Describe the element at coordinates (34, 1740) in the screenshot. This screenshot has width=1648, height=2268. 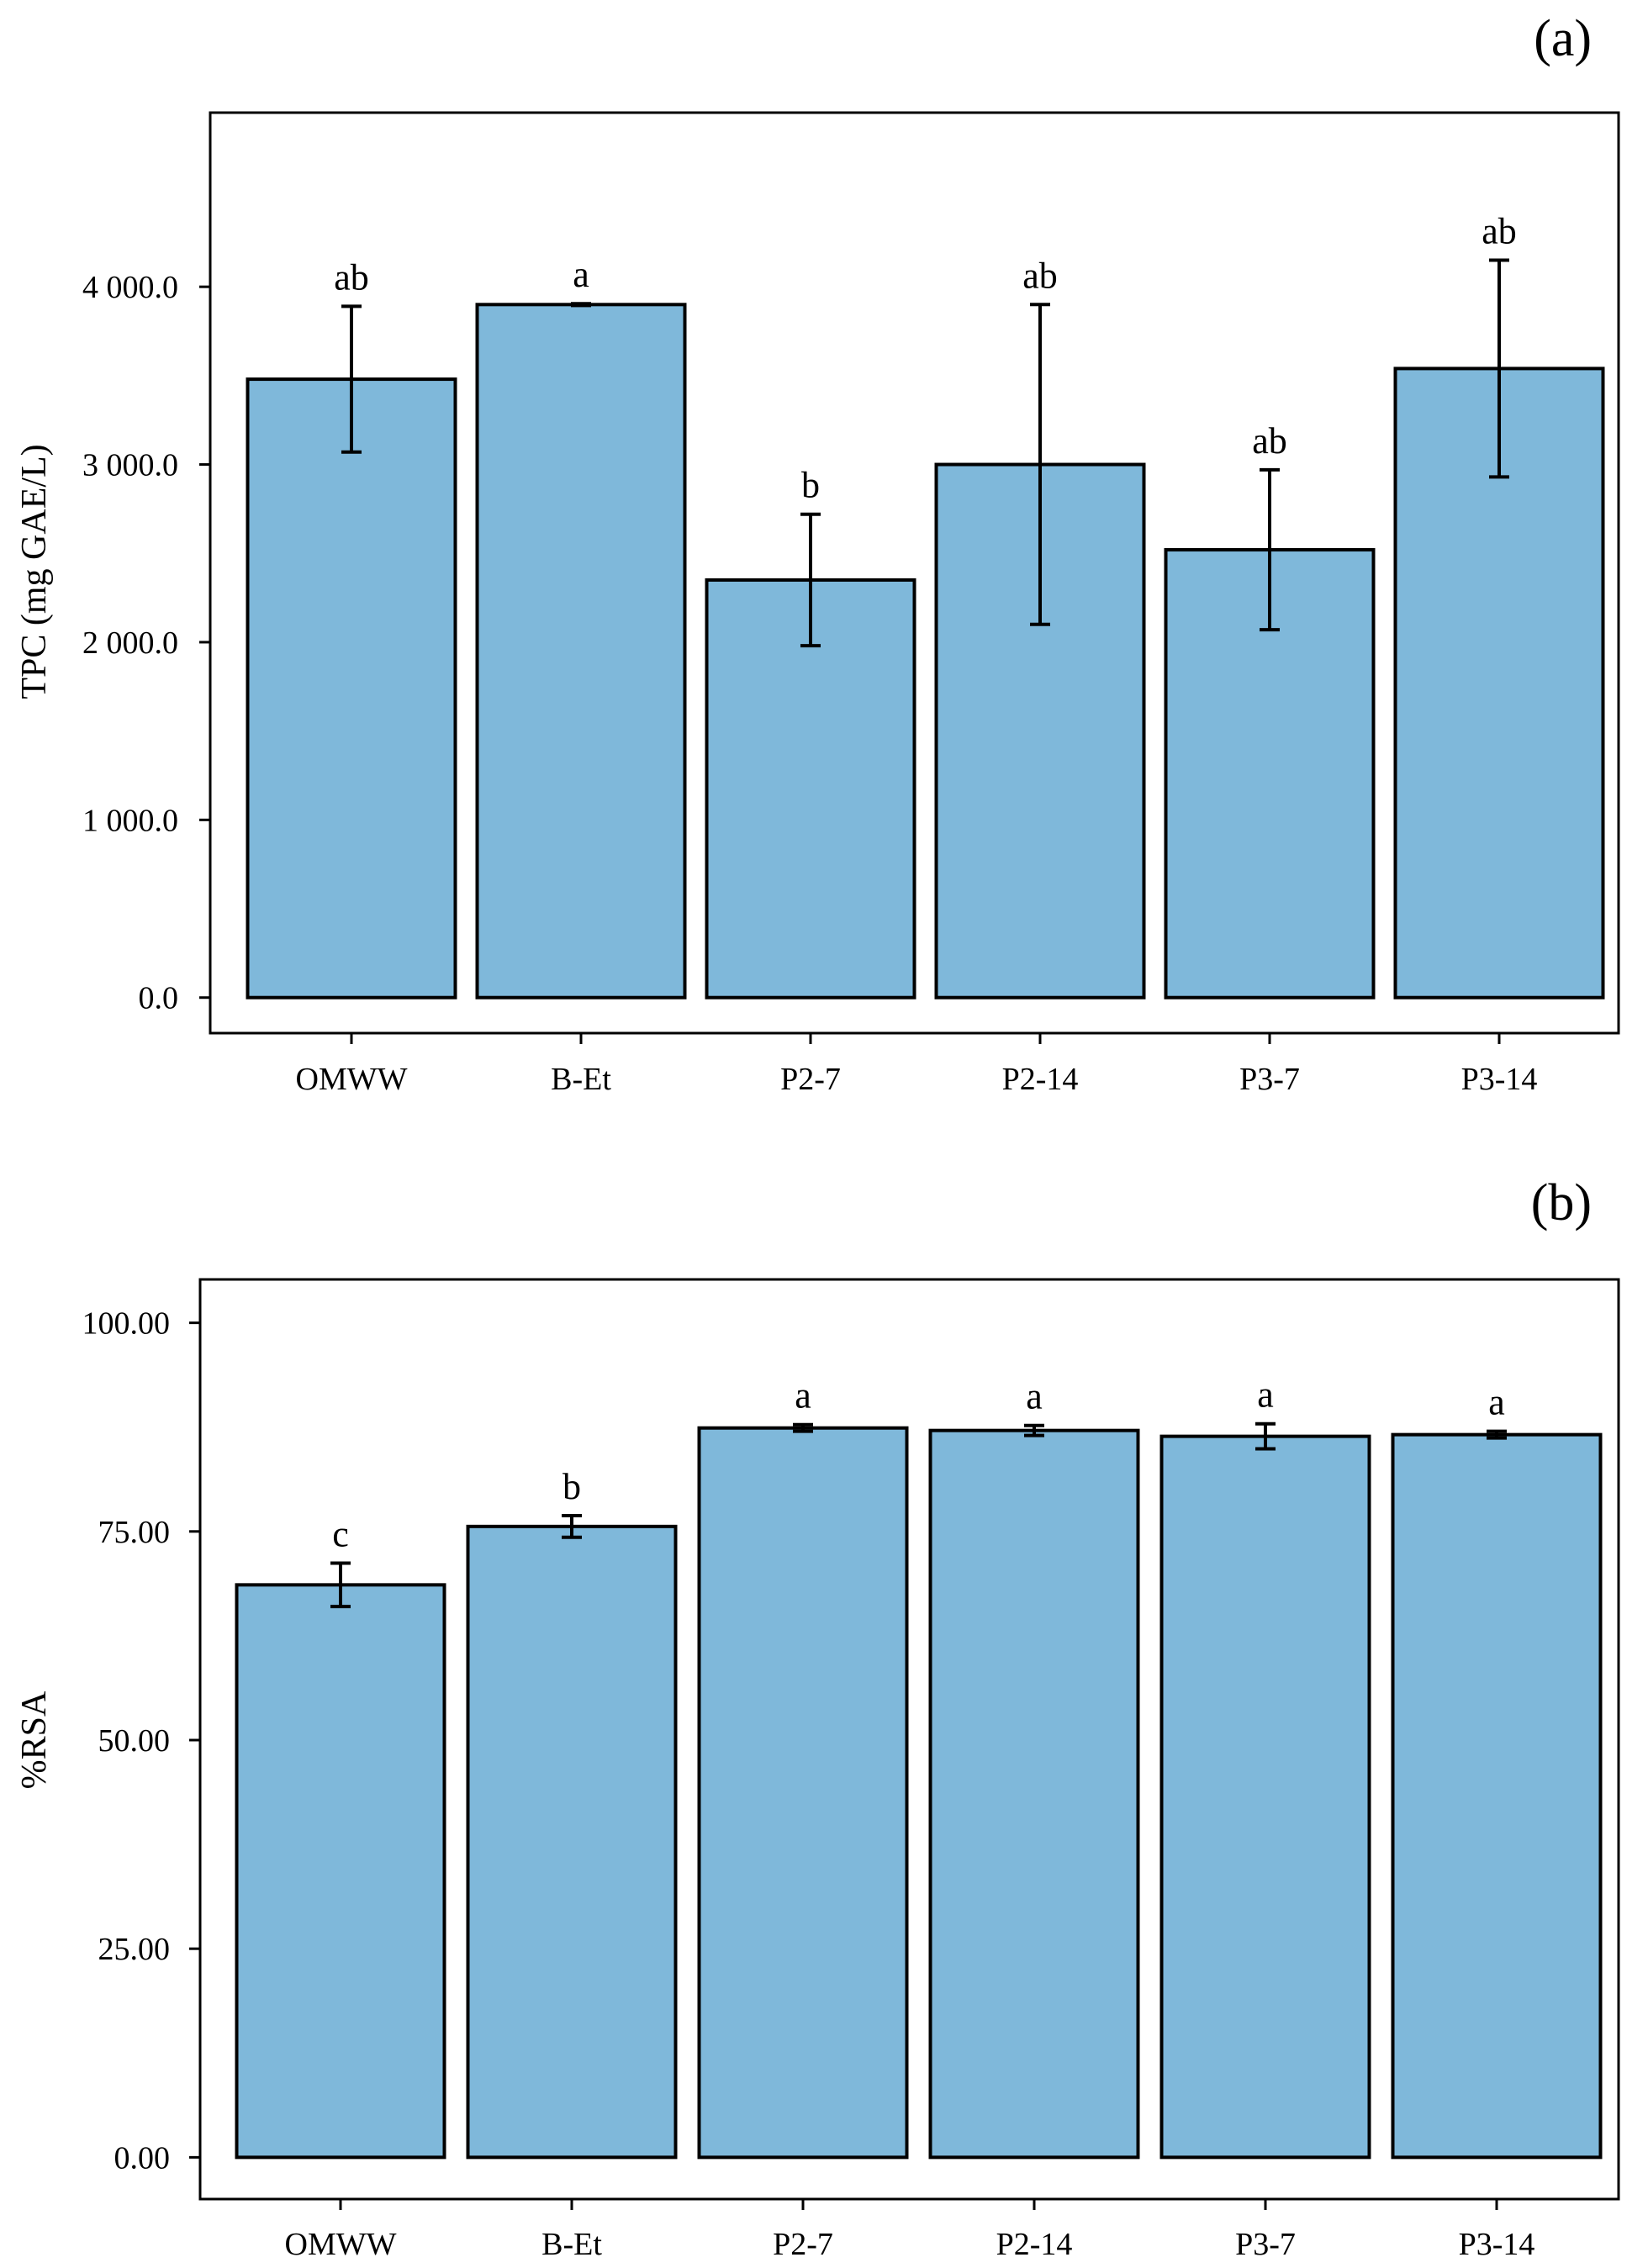
I see `panel-b-y-axis-title: %RSA` at that location.